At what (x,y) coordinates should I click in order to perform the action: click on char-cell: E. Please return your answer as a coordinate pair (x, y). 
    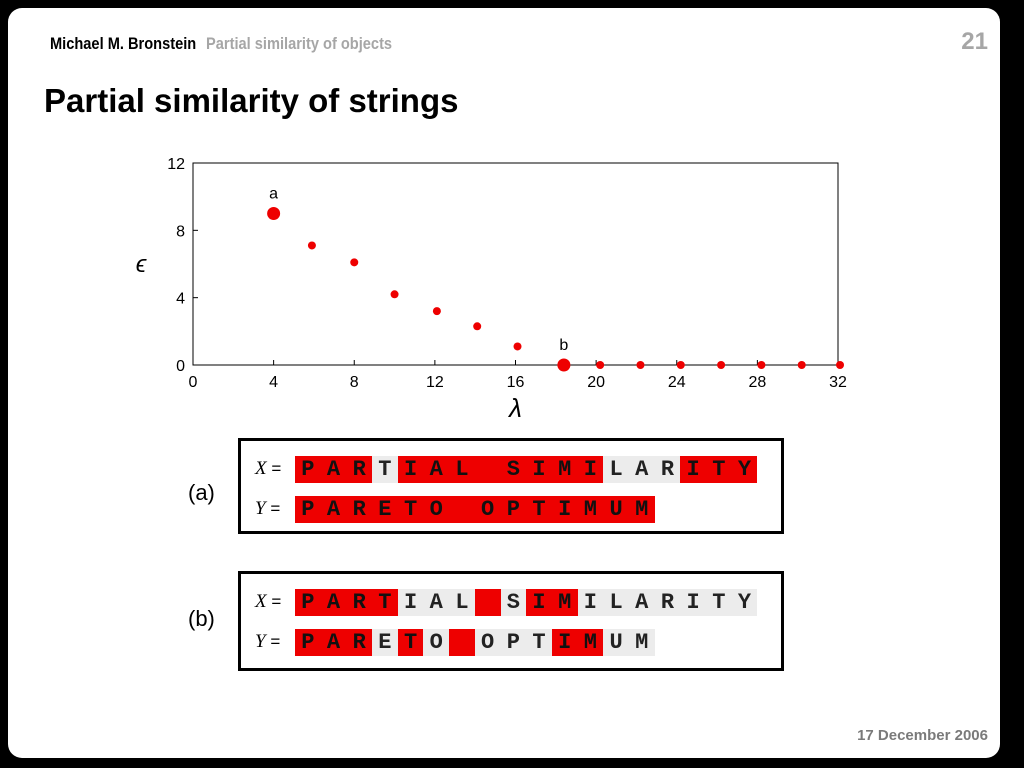
    Looking at the image, I should click on (385, 642).